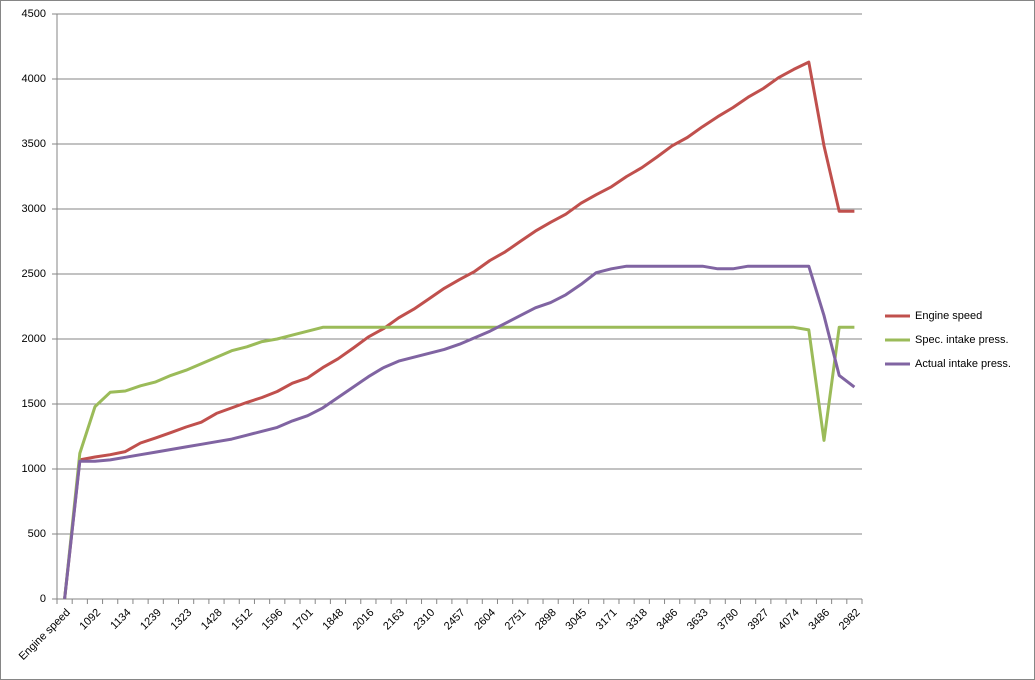  I want to click on y-tick-label: 500, so click(37, 534).